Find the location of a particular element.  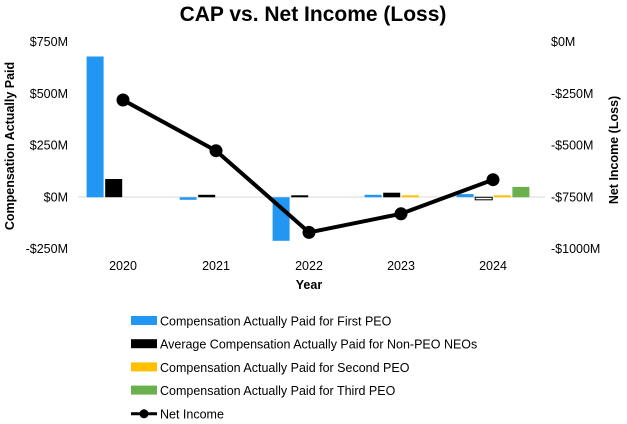

right-axis-ticks: $0M -$250M -$500M -$750M -$1000M is located at coordinates (575, 145).